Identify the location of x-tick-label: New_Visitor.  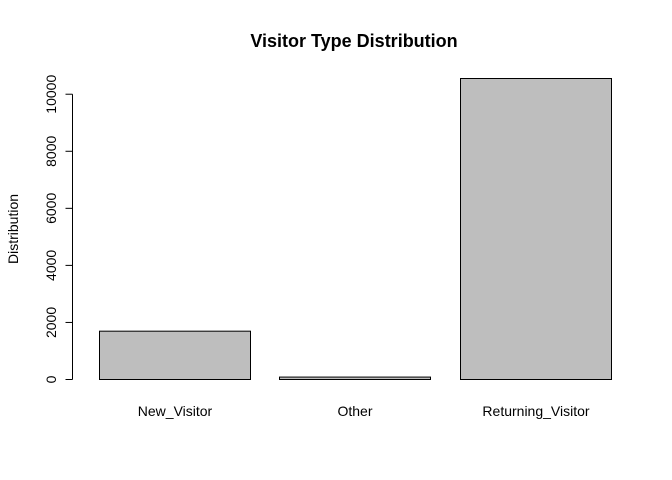
(175, 411).